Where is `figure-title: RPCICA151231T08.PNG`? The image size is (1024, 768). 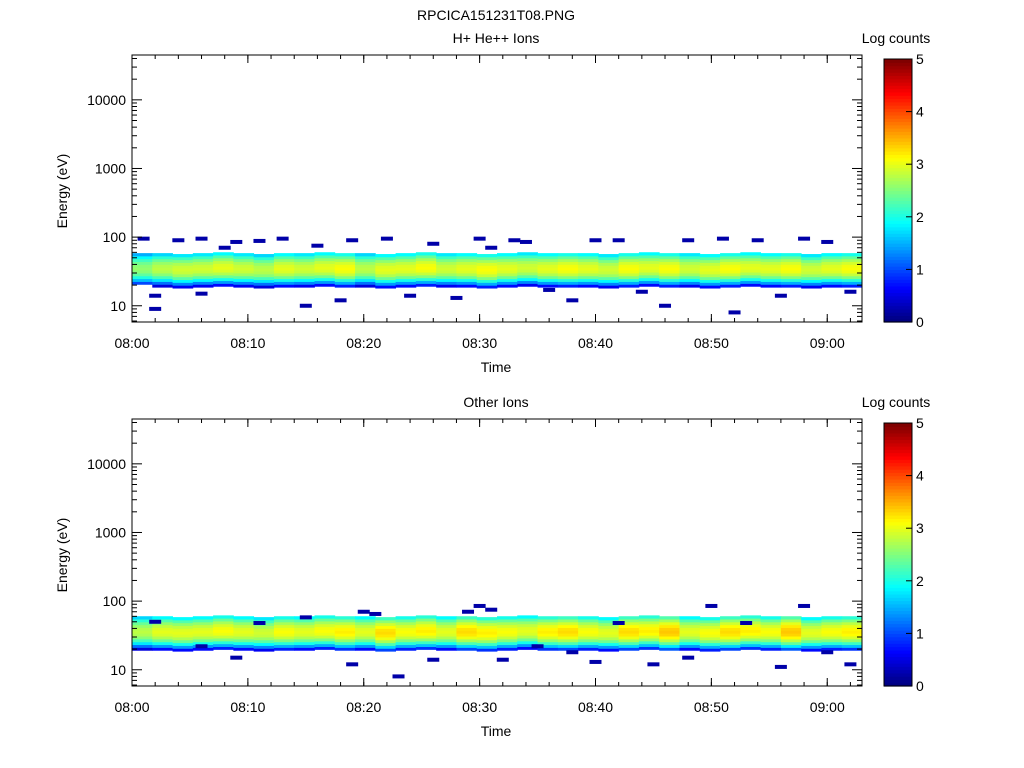
figure-title: RPCICA151231T08.PNG is located at coordinates (496, 15).